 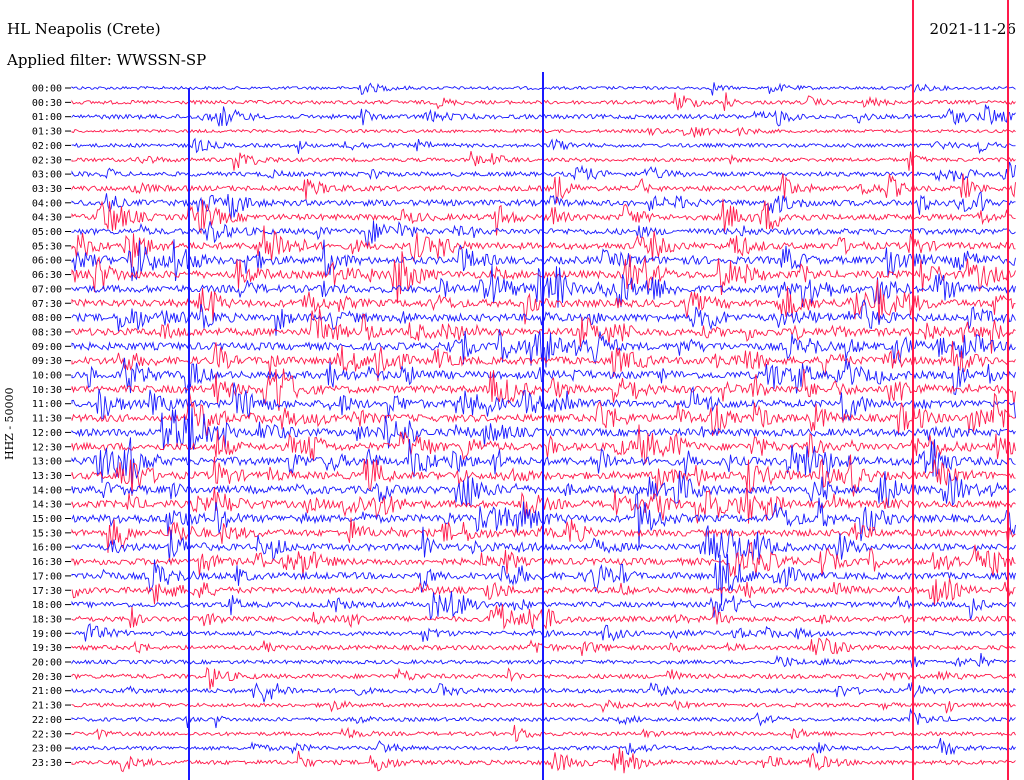 What do you see at coordinates (47, 289) in the screenshot?
I see `row-tick-label: 07:00` at bounding box center [47, 289].